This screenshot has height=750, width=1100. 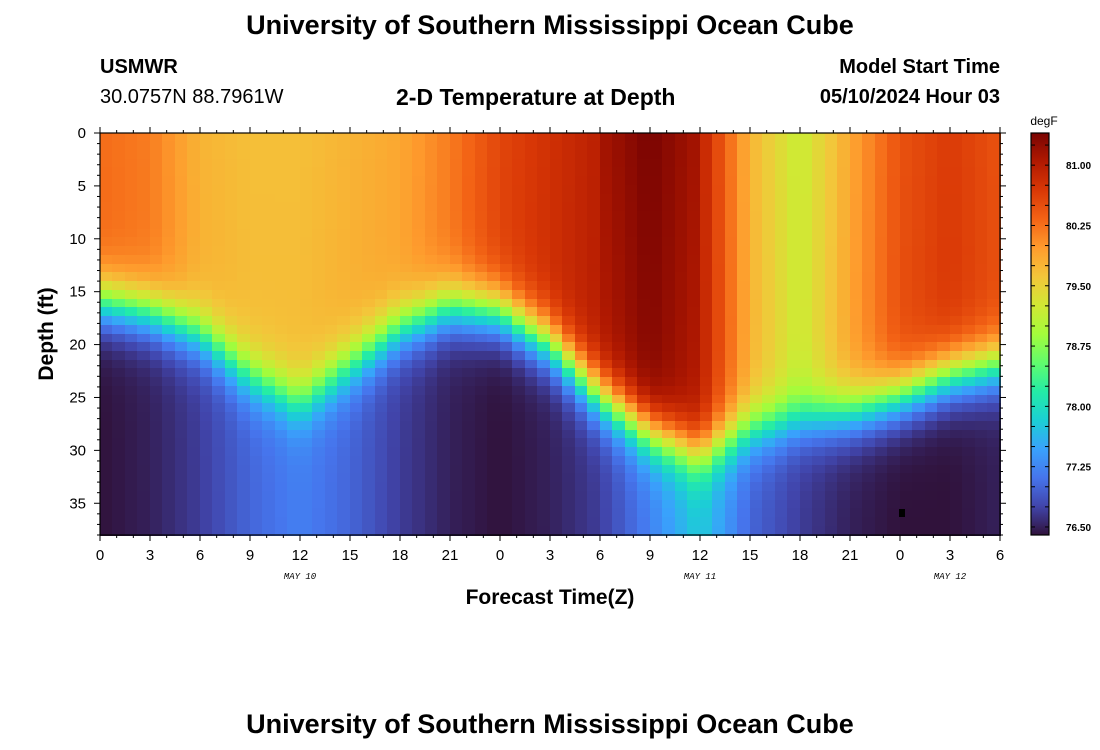 I want to click on date-label: MAY 10, so click(x=300, y=577).